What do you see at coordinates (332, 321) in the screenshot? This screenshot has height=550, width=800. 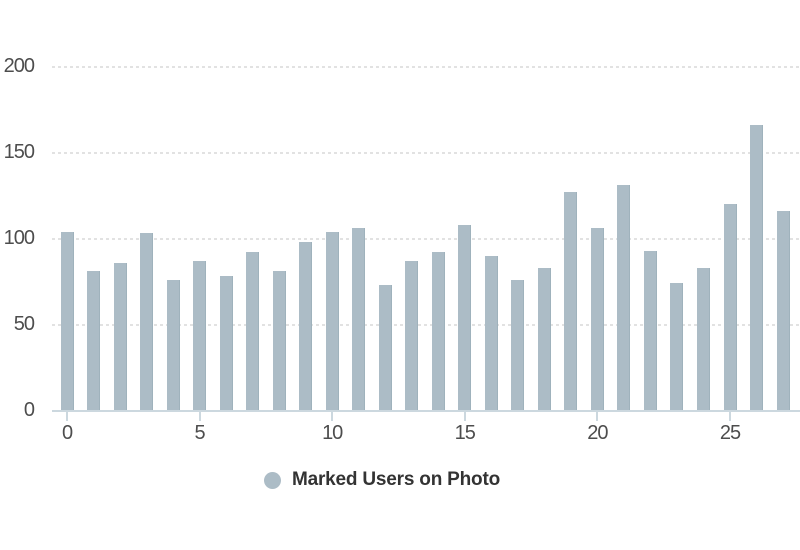 I see `bar-x10` at bounding box center [332, 321].